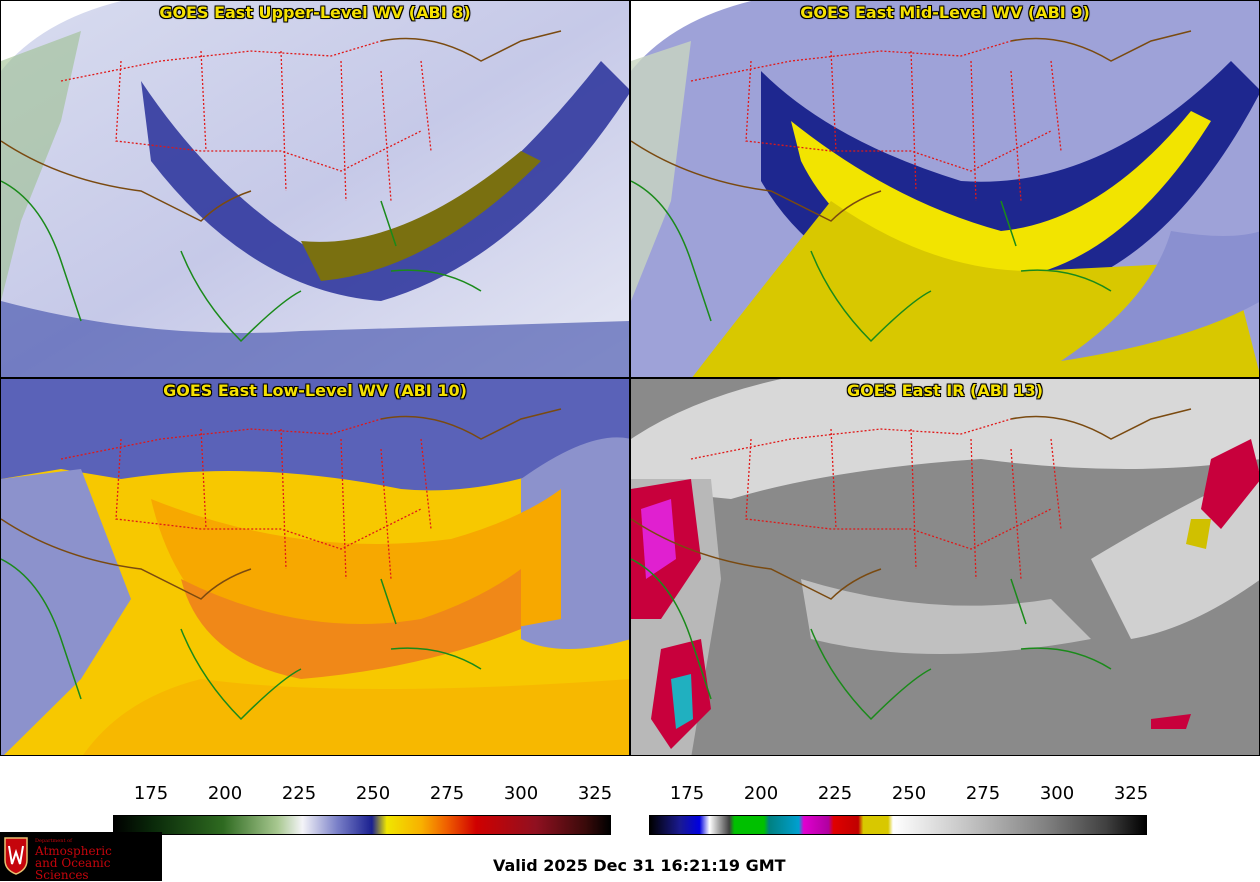 The image size is (1260, 882). What do you see at coordinates (983, 793) in the screenshot?
I see `ir-tick: 275` at bounding box center [983, 793].